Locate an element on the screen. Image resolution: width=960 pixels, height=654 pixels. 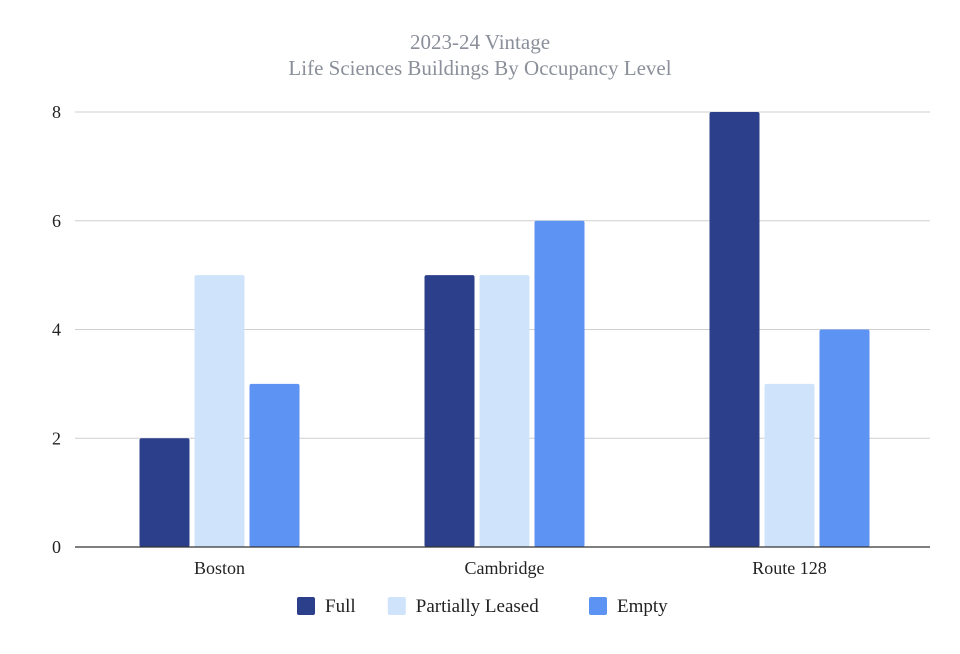
y-tick-label: 0 is located at coordinates (56, 547).